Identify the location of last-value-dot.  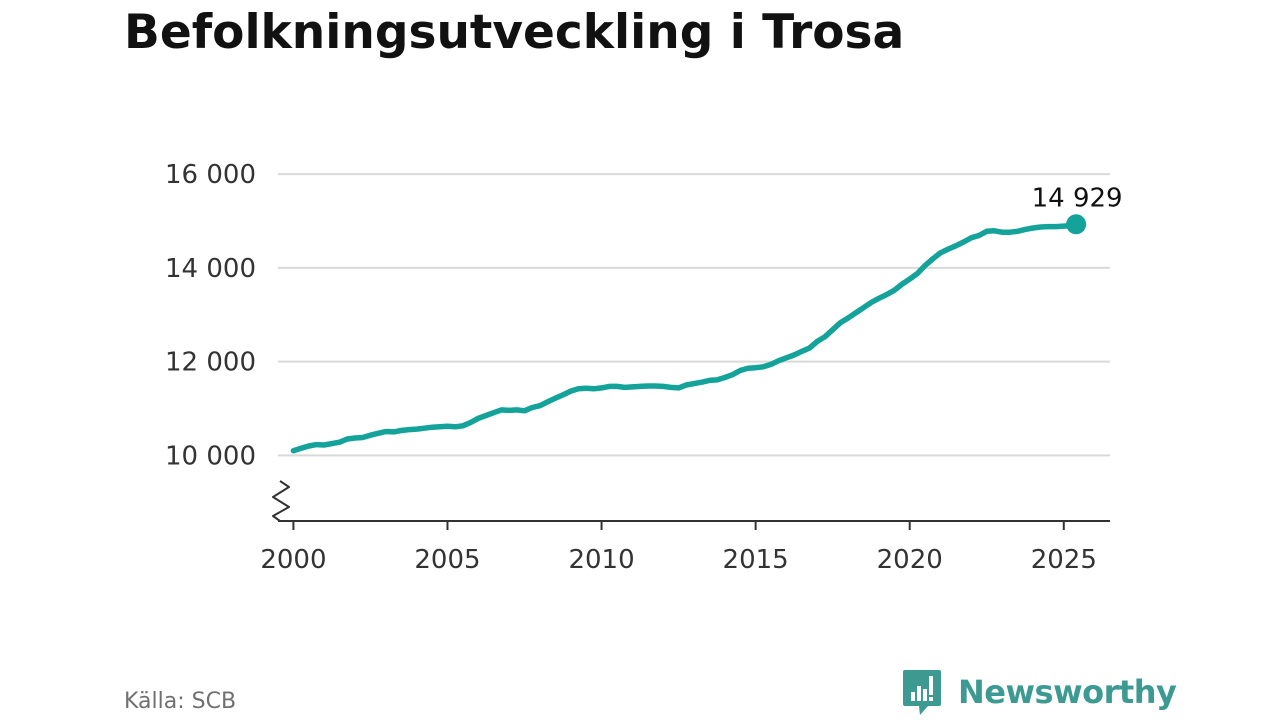
(1076, 224).